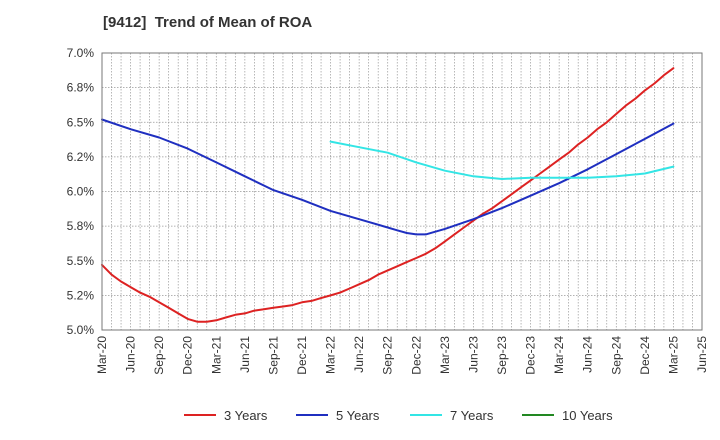 The image size is (720, 440). What do you see at coordinates (246, 415) in the screenshot?
I see `legend-label: 3 Years` at bounding box center [246, 415].